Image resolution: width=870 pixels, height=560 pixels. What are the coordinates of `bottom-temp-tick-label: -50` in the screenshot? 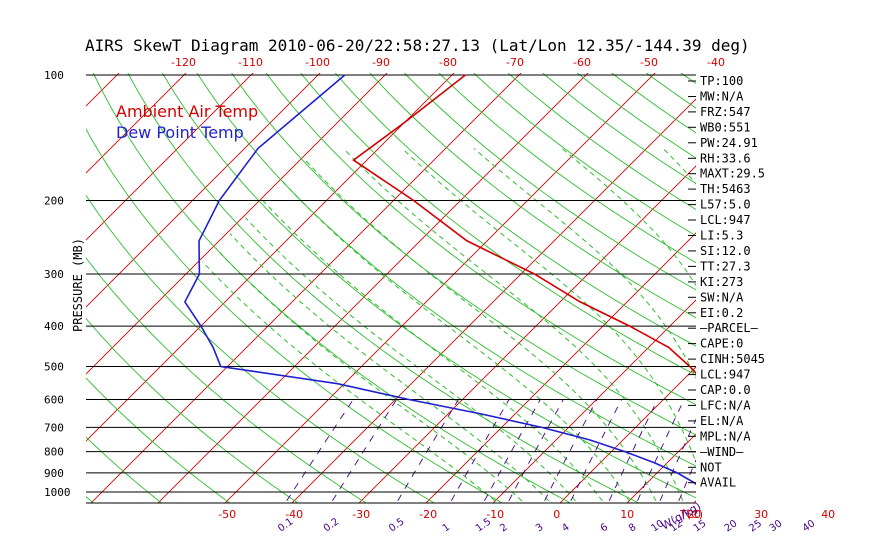 It's located at (227, 514).